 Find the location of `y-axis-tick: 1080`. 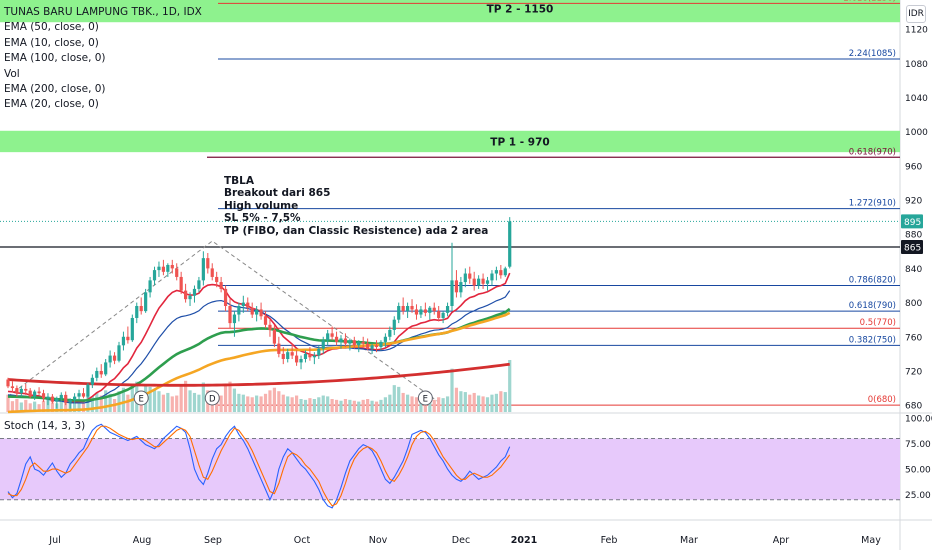

y-axis-tick: 1080 is located at coordinates (916, 65).